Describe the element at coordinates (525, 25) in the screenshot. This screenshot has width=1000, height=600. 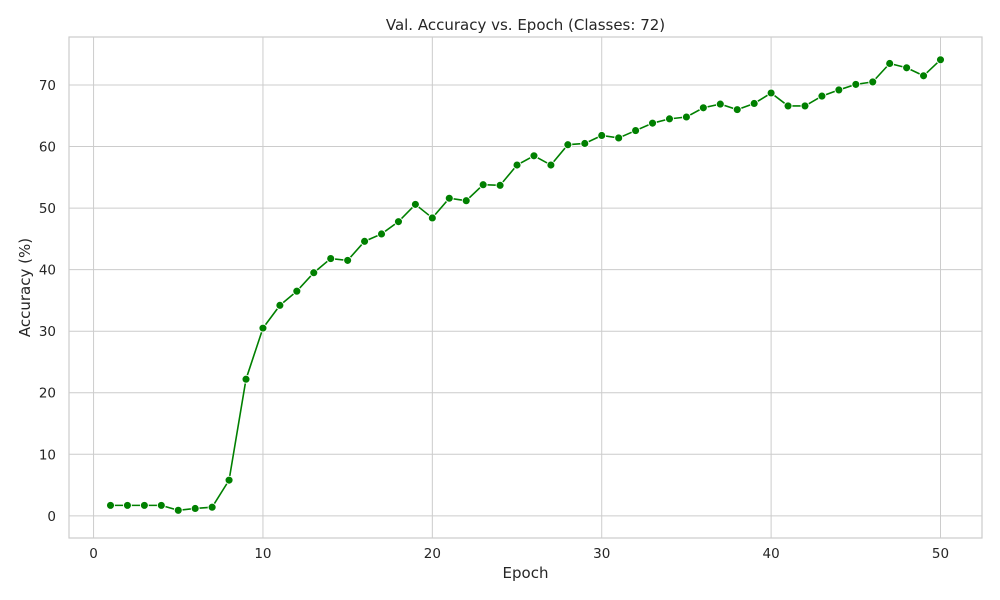
I see `chart-title: Val. Accuracy vs. Epoch (Classes: 72)` at that location.